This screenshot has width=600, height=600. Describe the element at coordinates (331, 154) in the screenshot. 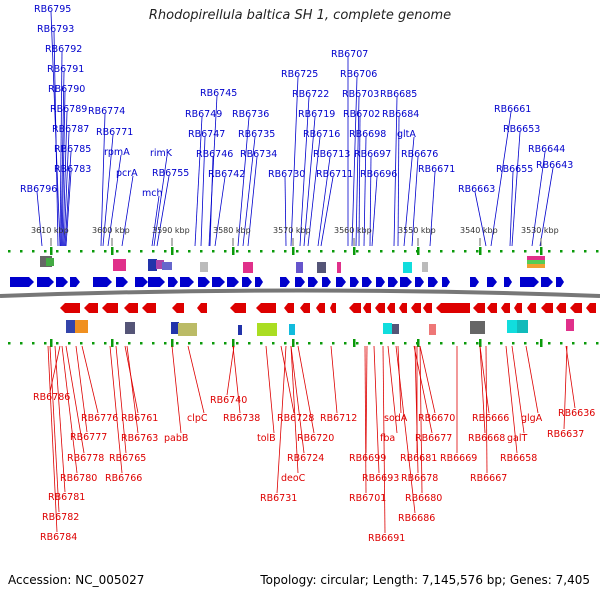

I see `forward-gene-label: RB6713` at that location.